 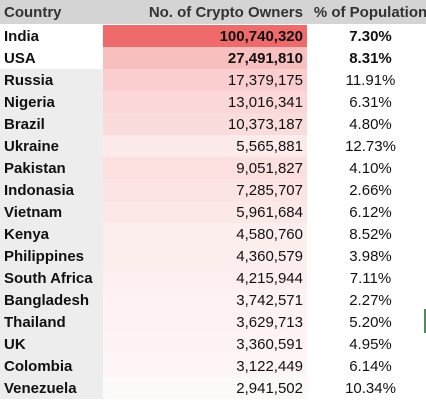 I want to click on owners-cell: 5,961,684, so click(x=205, y=212).